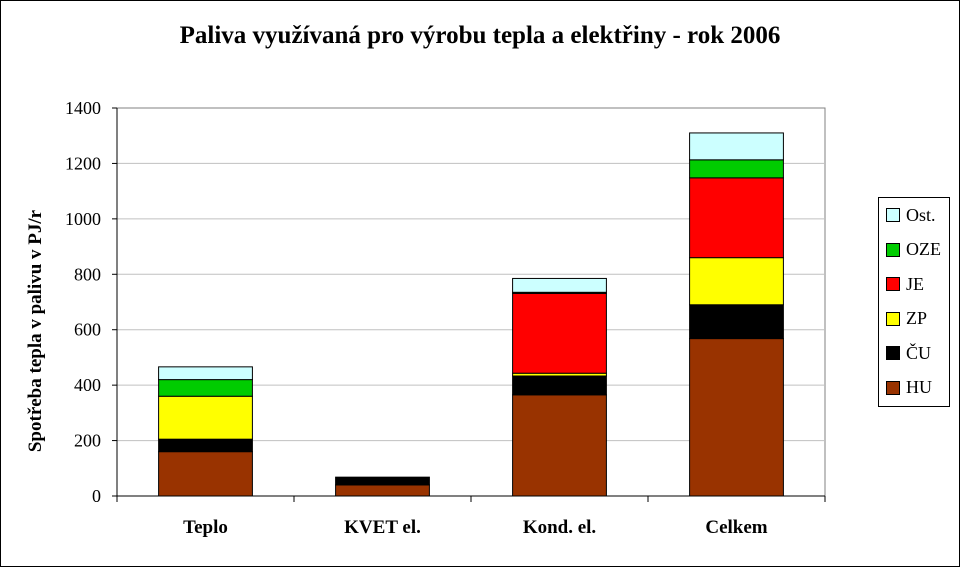 This screenshot has height=567, width=960. I want to click on y-tick-label: 200, so click(87, 441).